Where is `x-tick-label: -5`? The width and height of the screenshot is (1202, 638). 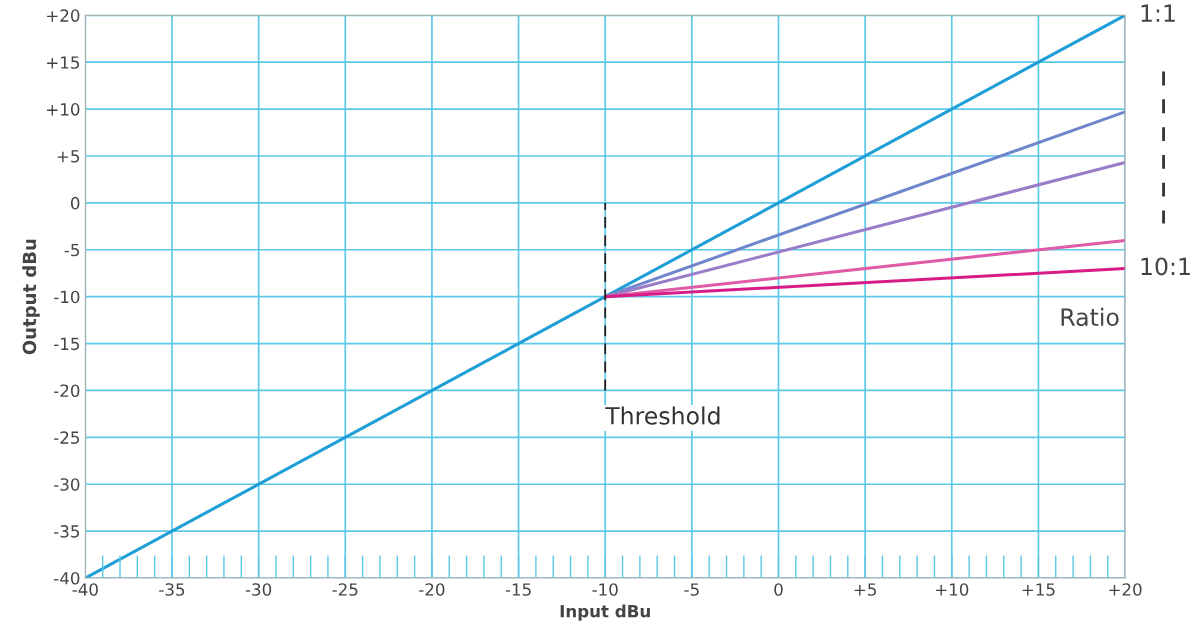 x-tick-label: -5 is located at coordinates (691, 589).